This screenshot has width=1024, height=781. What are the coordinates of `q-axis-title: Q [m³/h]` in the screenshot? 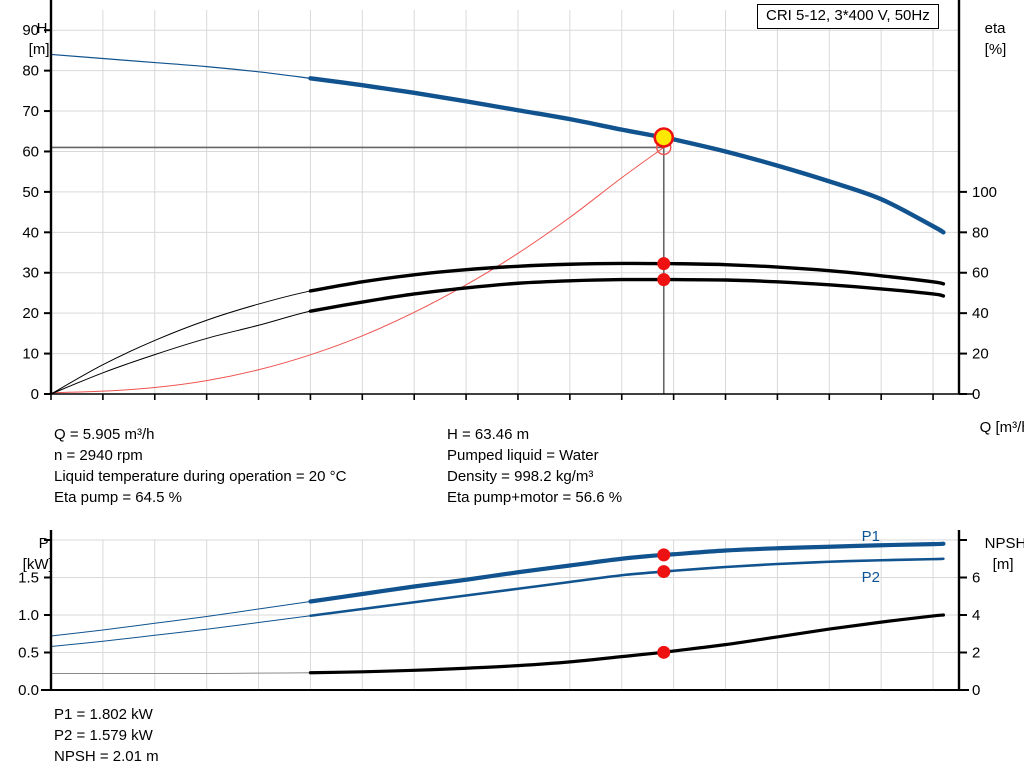 It's located at (1001, 427).